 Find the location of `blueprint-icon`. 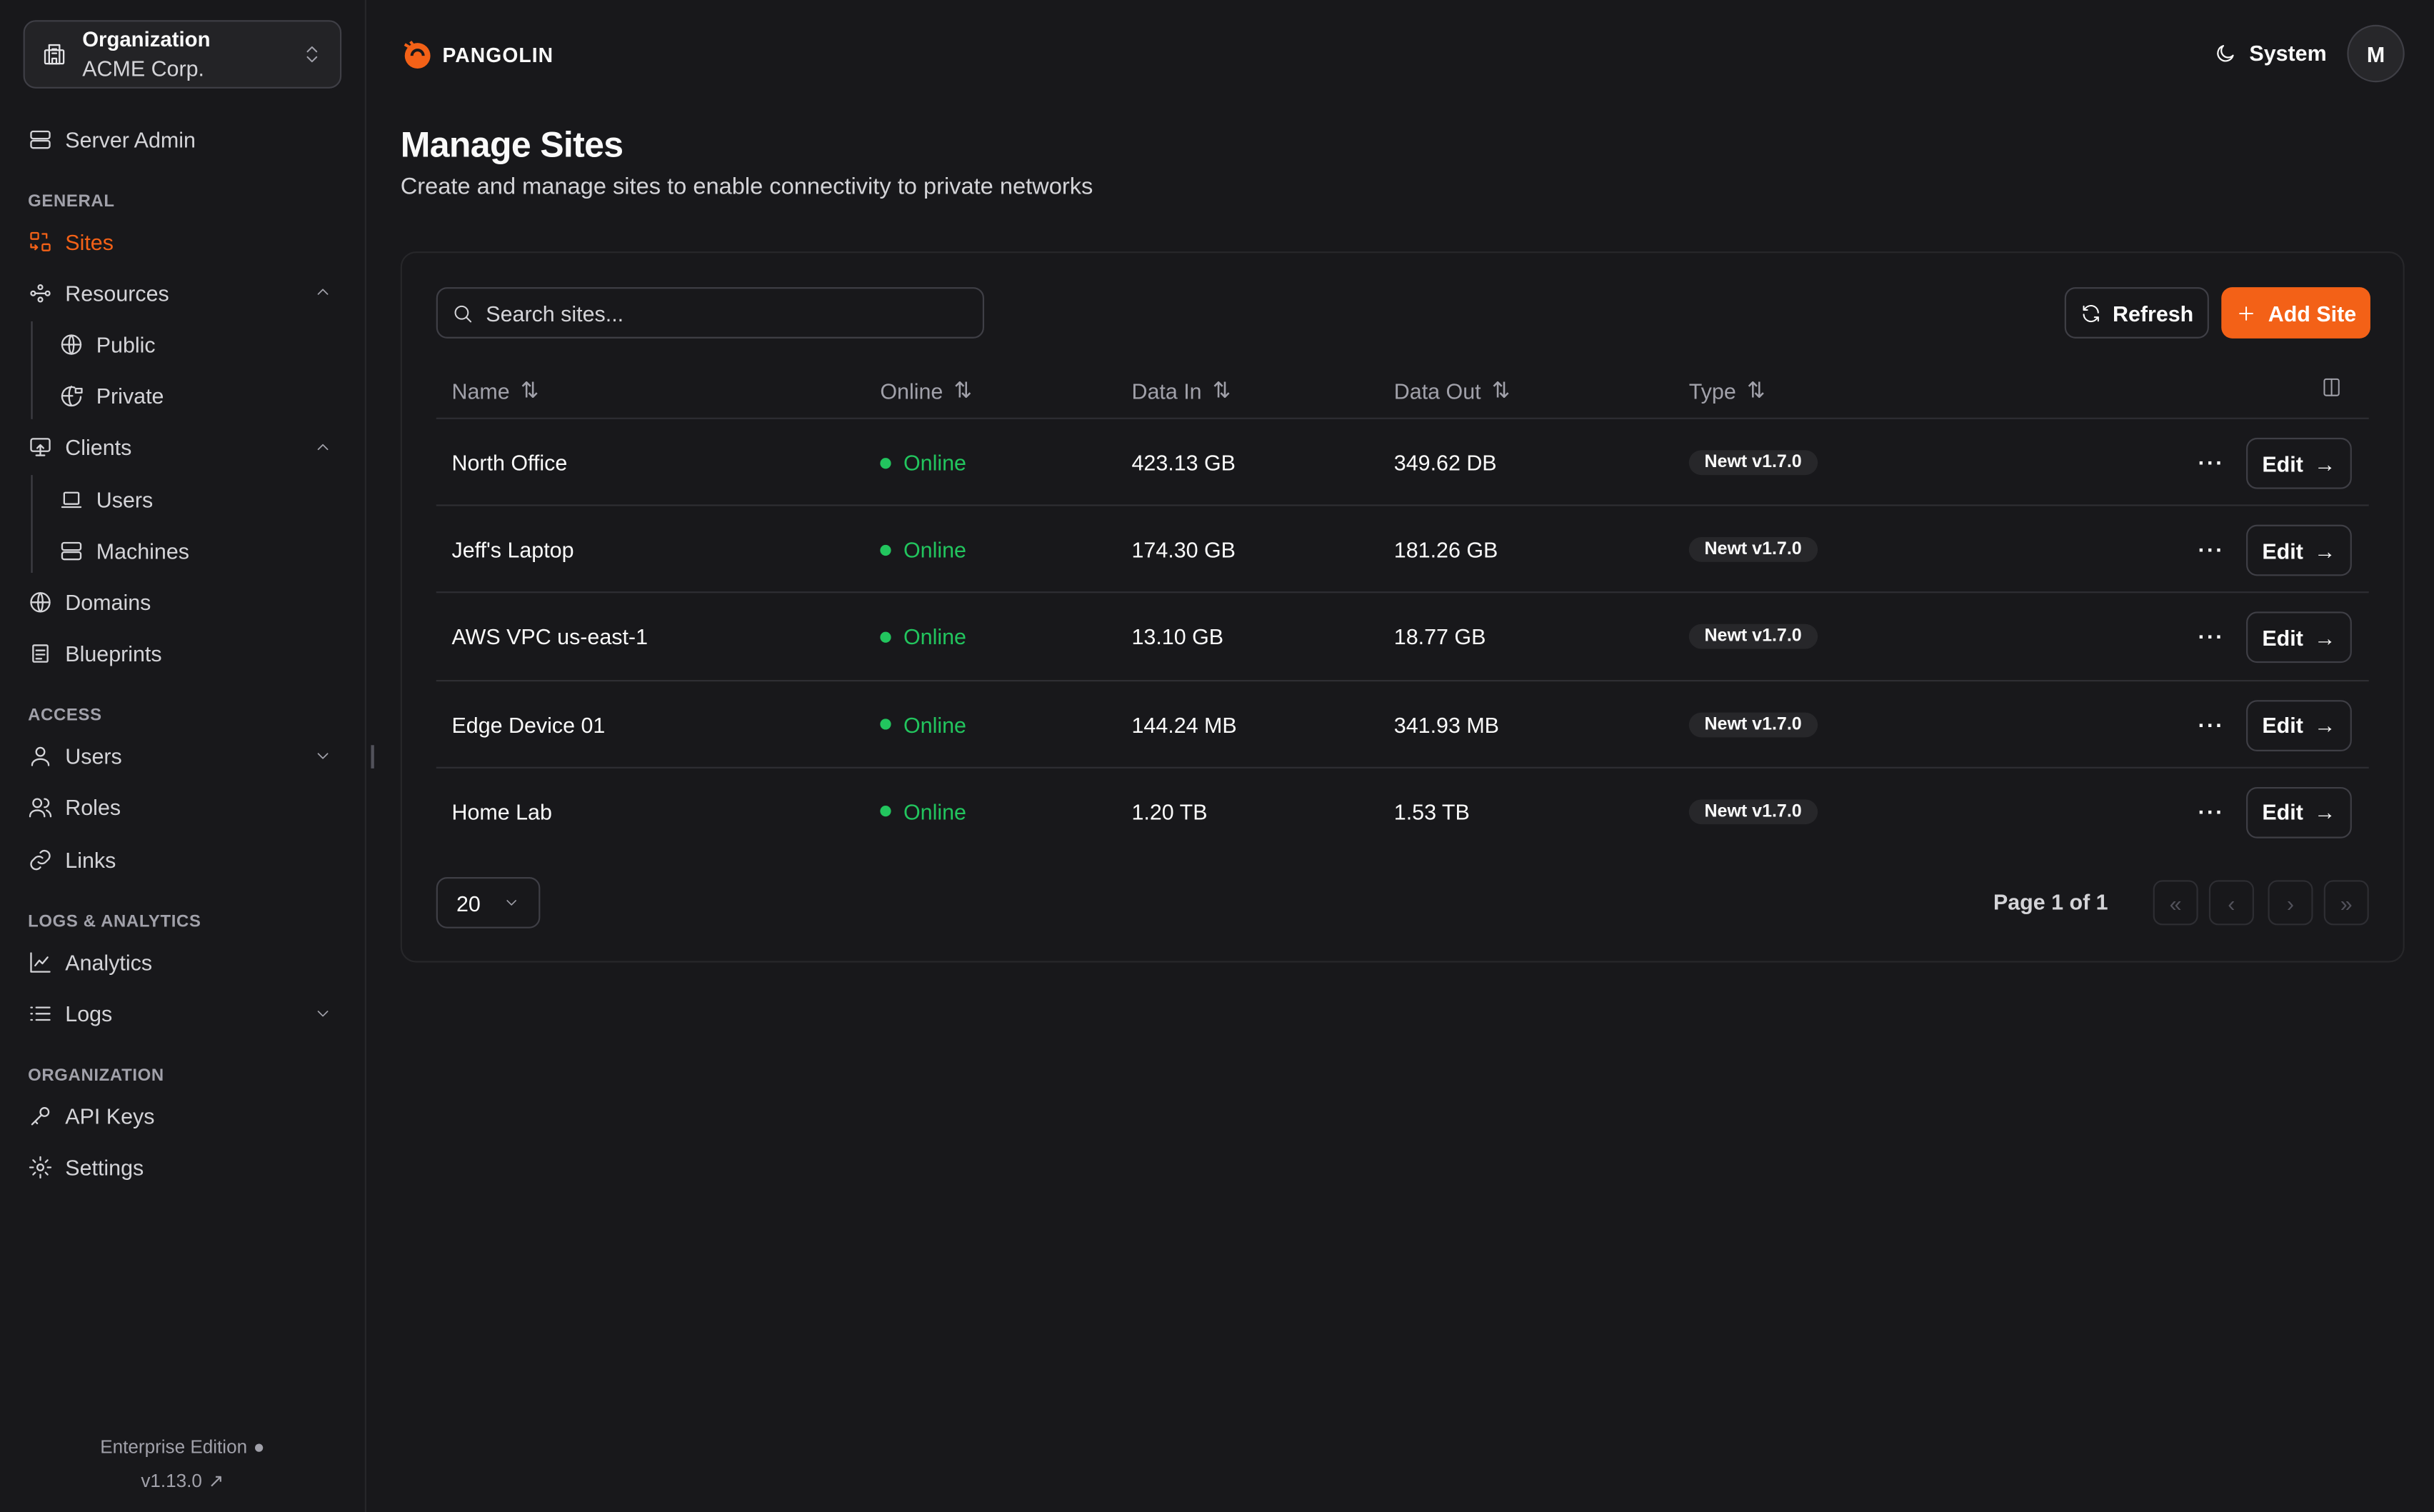

blueprint-icon is located at coordinates (40, 653).